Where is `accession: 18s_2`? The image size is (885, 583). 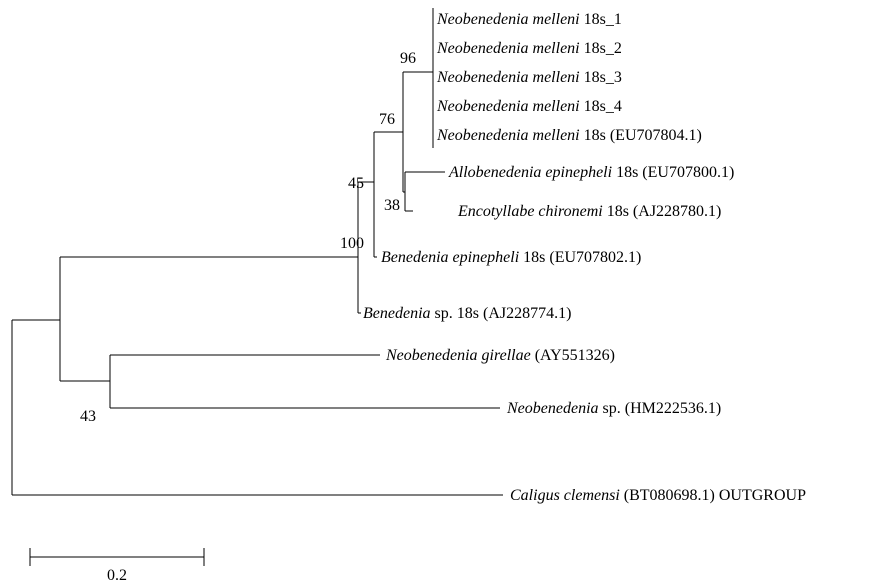
accession: 18s_2 is located at coordinates (601, 48).